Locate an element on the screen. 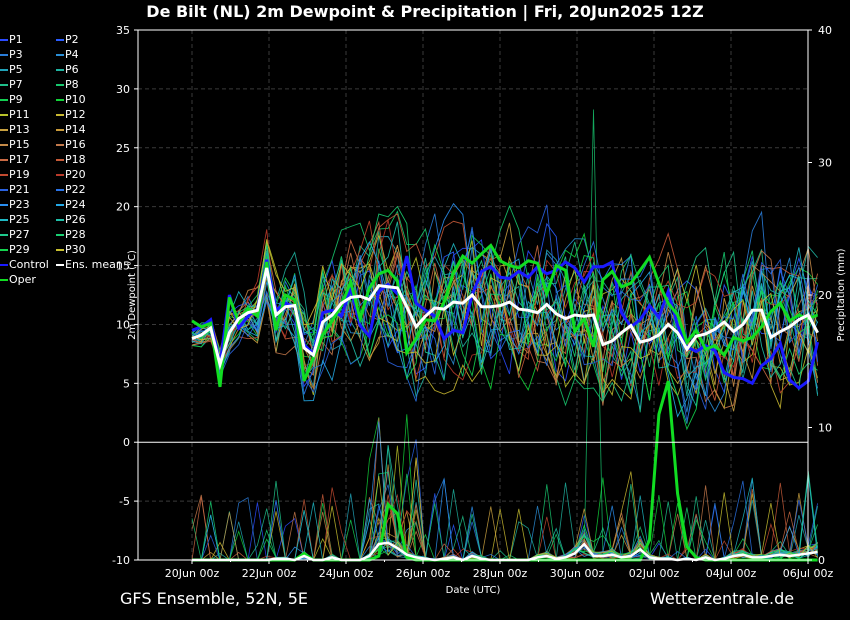 The height and width of the screenshot is (620, 850). member-precip-p27 is located at coordinates (505, 515).